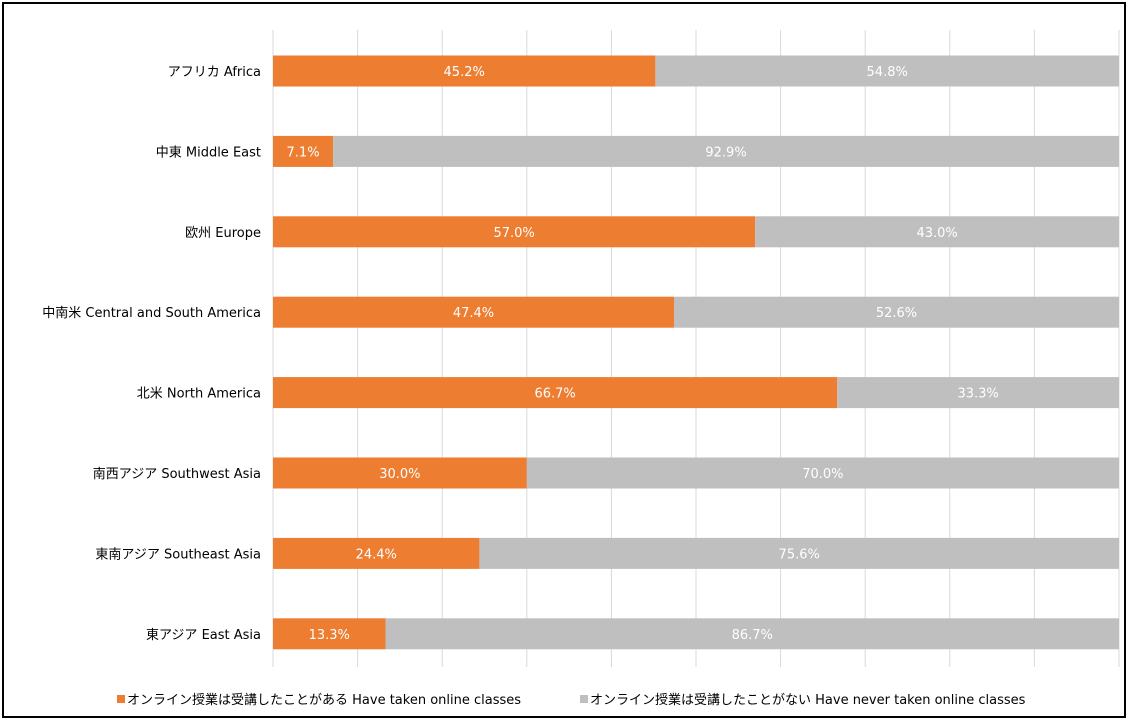 This screenshot has width=1132, height=724. Describe the element at coordinates (177, 474) in the screenshot. I see `category-label: 南西アジア Southwest Asia` at that location.